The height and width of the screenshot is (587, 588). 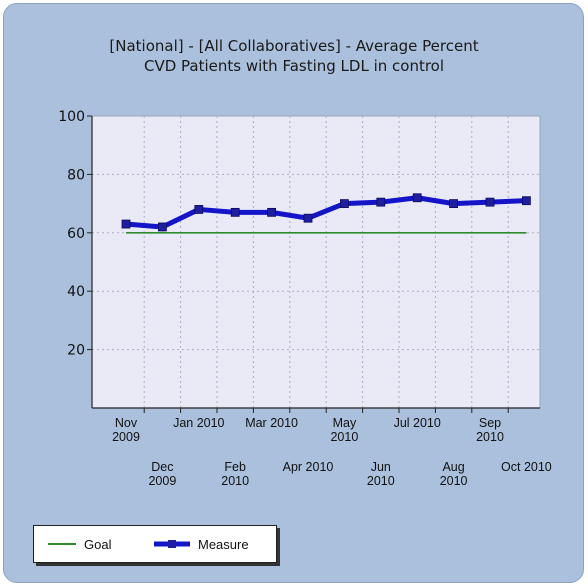 What do you see at coordinates (381, 467) in the screenshot?
I see `x-tick-label: Jun` at bounding box center [381, 467].